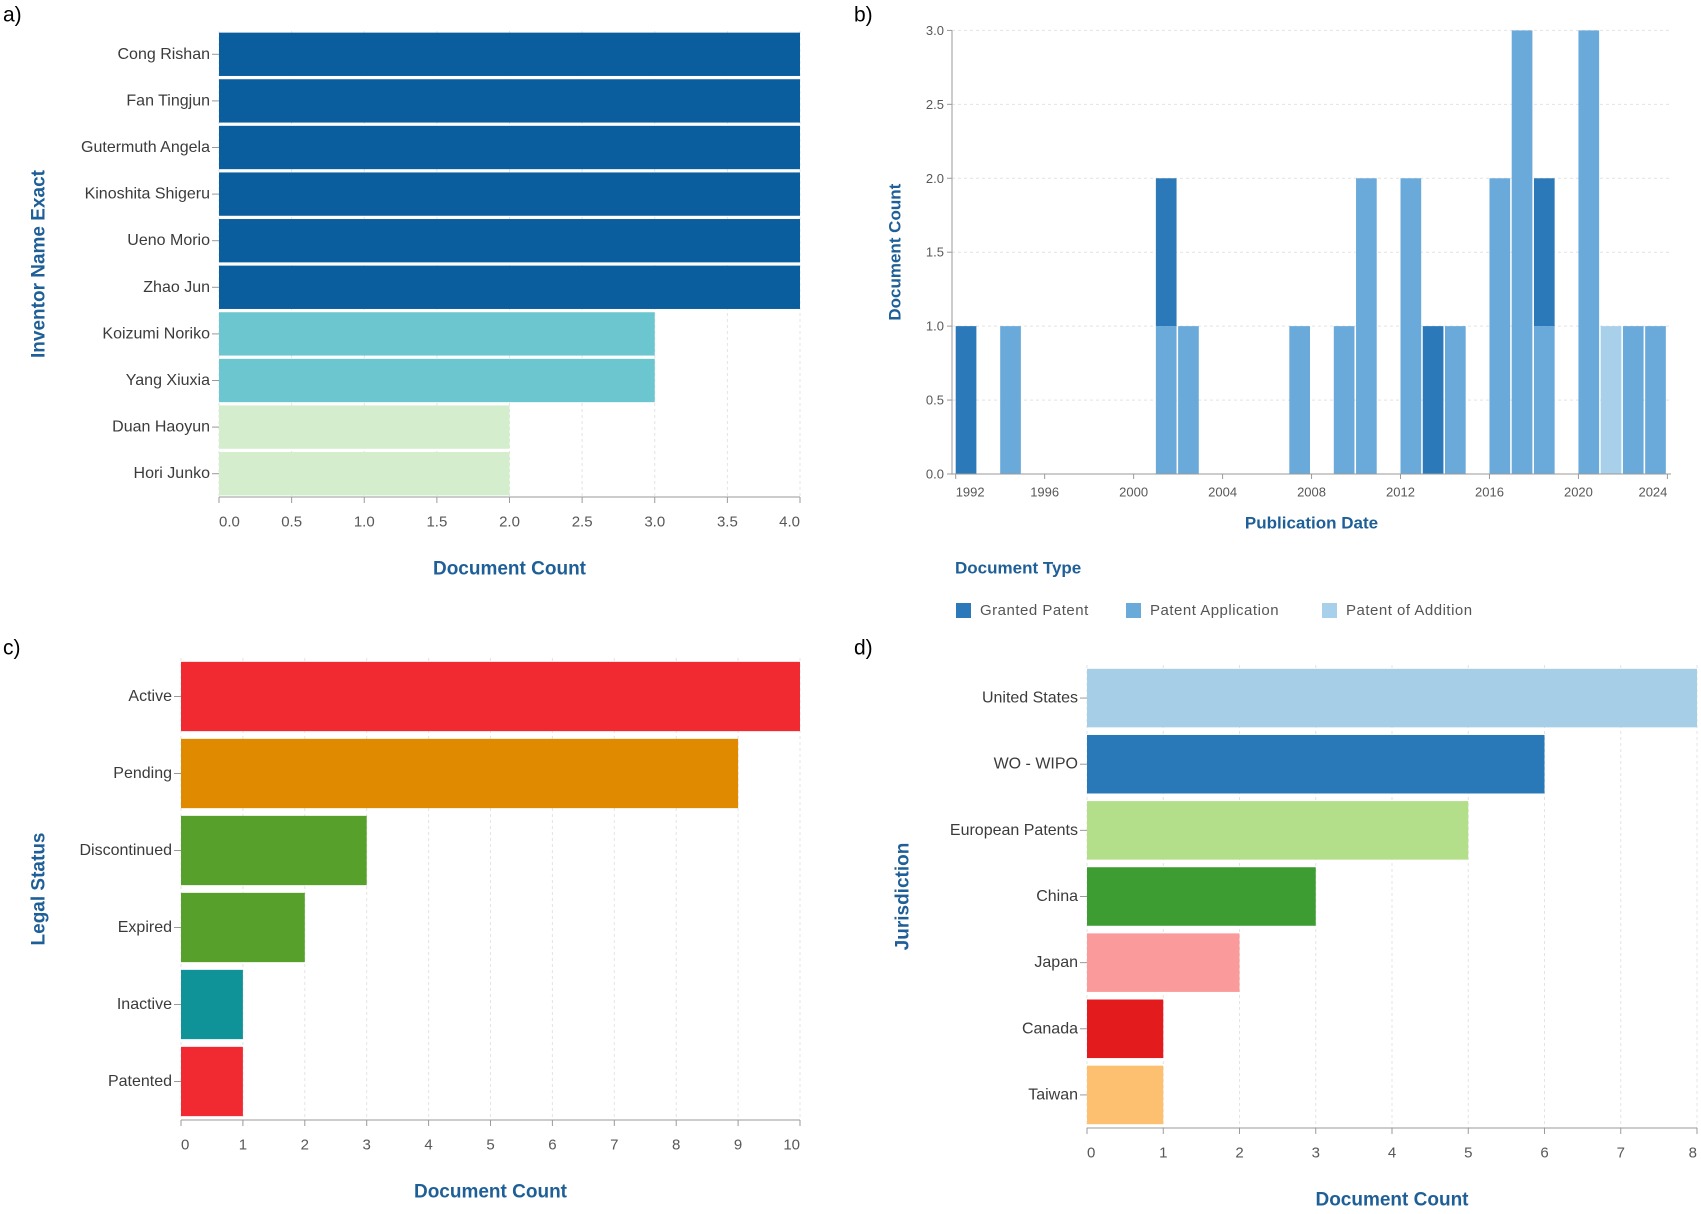 This screenshot has height=1214, width=1701. I want to click on panel-label-c: c), so click(12, 648).